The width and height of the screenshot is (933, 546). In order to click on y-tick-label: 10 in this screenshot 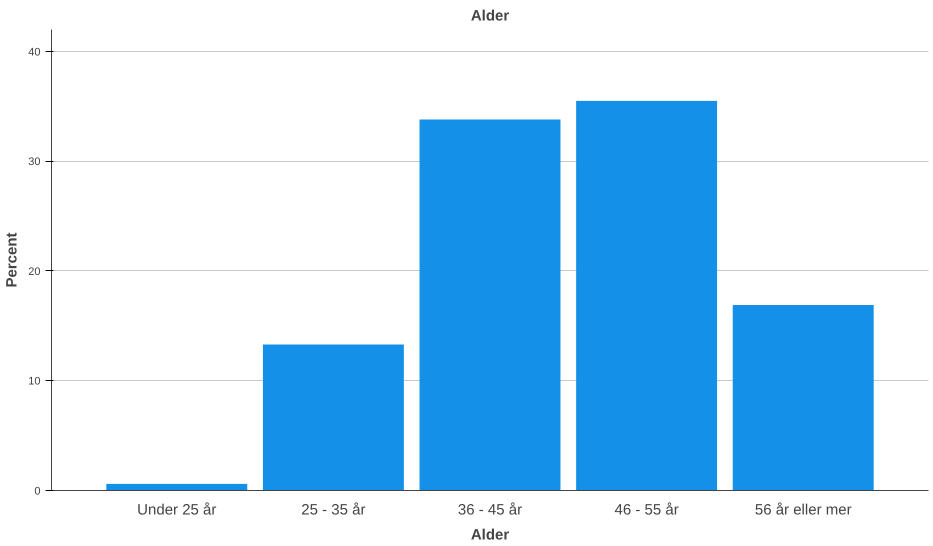, I will do `click(34, 382)`.